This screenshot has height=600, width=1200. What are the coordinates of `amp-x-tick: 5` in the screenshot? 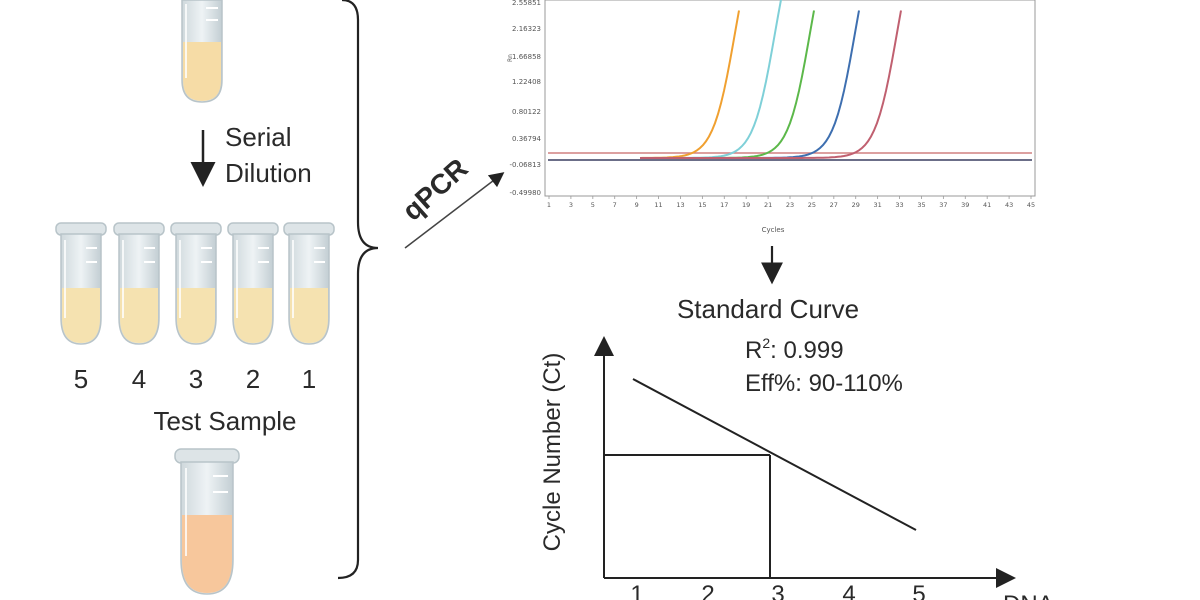 It's located at (593, 205).